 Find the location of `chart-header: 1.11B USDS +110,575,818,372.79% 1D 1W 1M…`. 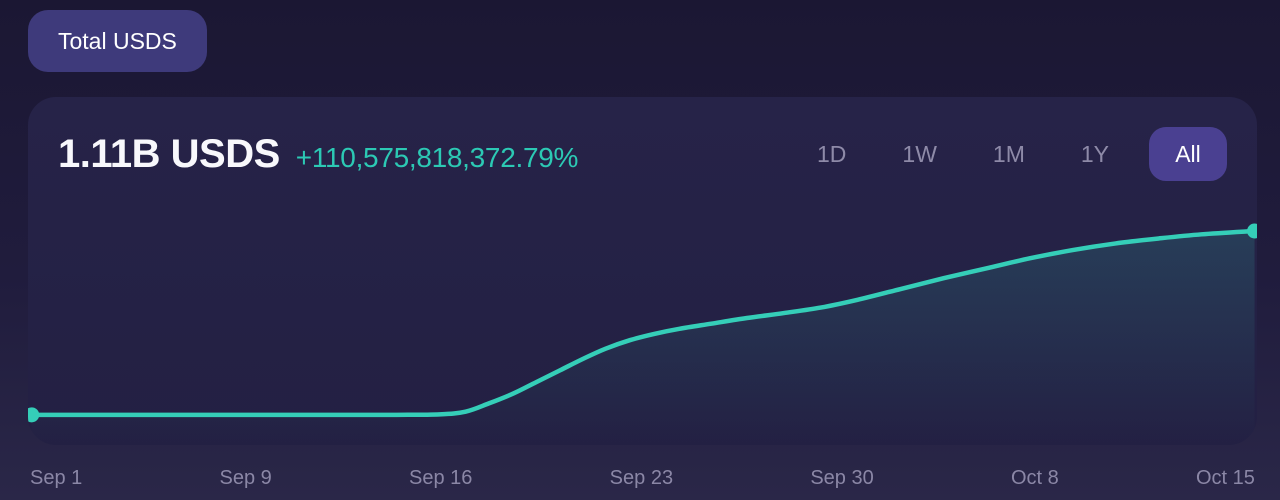

chart-header: 1.11B USDS +110,575,818,372.79% 1D 1W 1M… is located at coordinates (642, 154).